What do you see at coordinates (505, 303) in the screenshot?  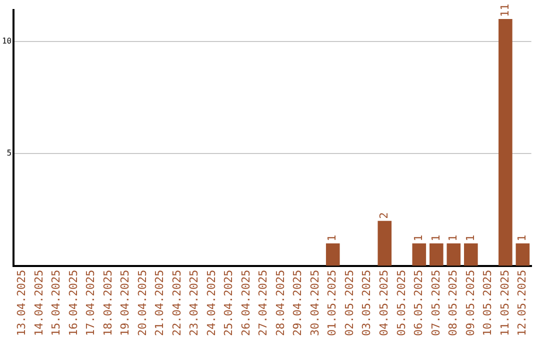 I see `x-tick-label: 11.05.2025` at bounding box center [505, 303].